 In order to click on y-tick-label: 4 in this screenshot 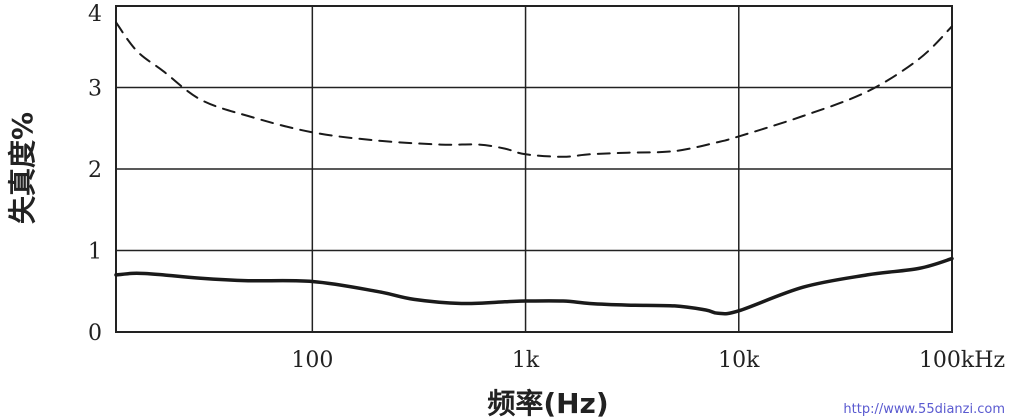, I will do `click(95, 14)`.